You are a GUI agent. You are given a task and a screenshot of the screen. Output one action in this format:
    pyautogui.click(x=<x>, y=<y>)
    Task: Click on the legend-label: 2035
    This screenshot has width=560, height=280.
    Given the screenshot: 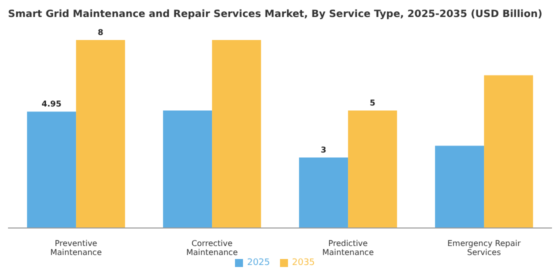 What is the action you would take?
    pyautogui.click(x=303, y=263)
    